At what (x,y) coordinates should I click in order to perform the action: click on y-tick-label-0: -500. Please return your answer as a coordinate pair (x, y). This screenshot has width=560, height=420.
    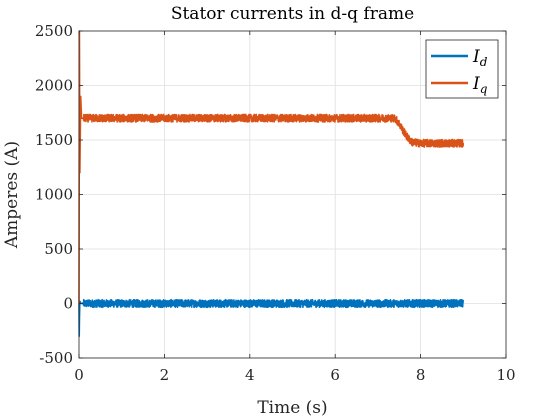
    Looking at the image, I should click on (56, 358).